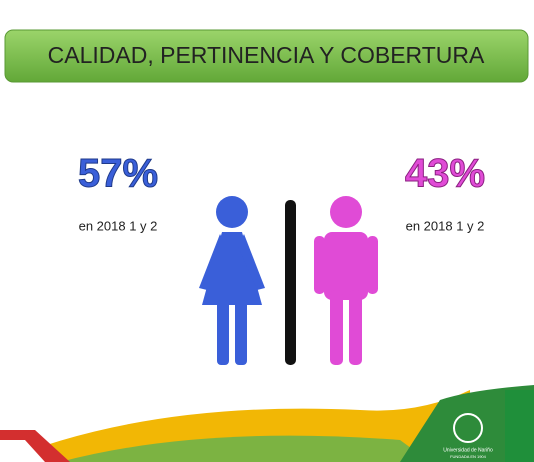  What do you see at coordinates (468, 450) in the screenshot?
I see `logo-text: Universidad de Nariño` at bounding box center [468, 450].